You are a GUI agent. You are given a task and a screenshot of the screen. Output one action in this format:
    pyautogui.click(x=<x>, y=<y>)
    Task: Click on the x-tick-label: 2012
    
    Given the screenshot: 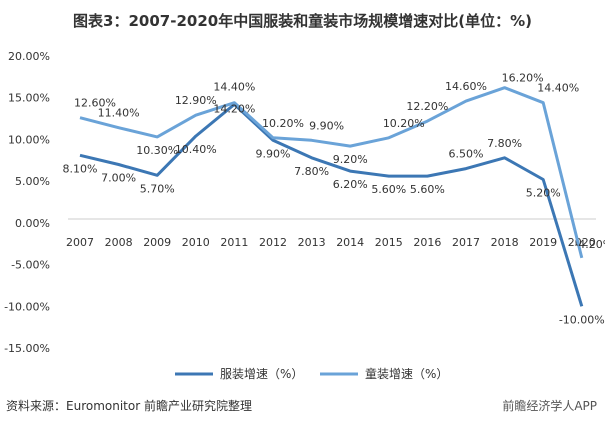 What is the action you would take?
    pyautogui.click(x=273, y=242)
    